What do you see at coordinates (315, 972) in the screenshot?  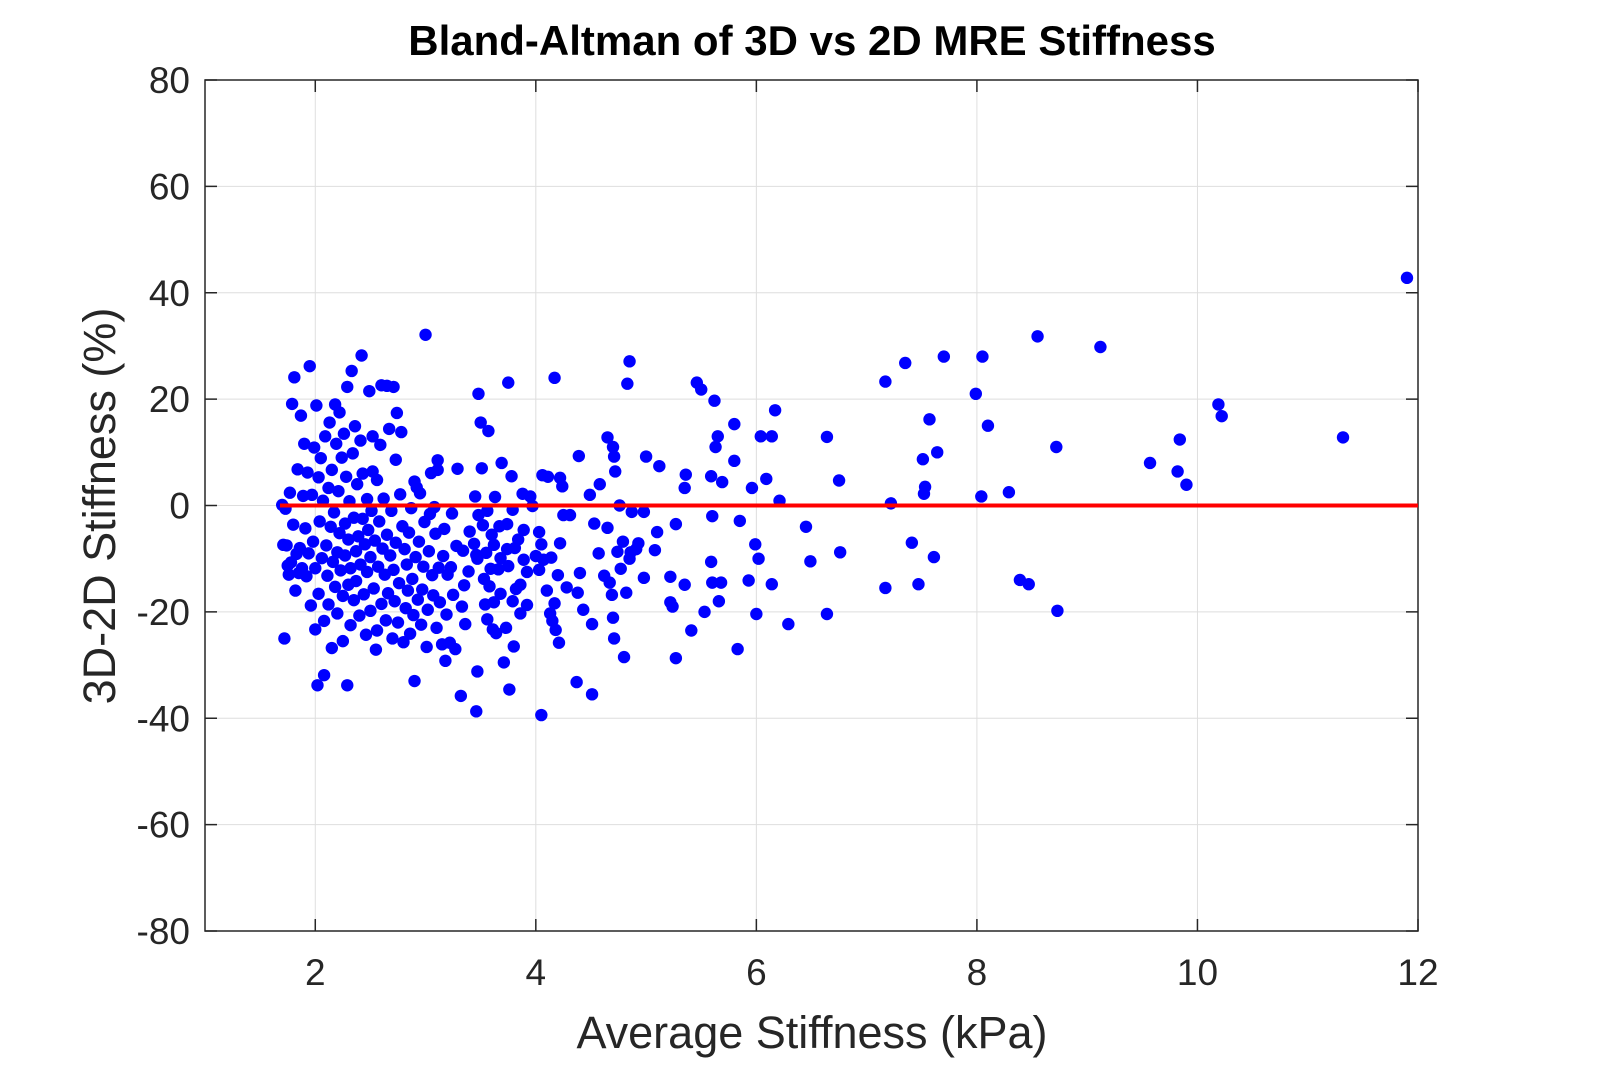 I see `x-tick-label: 2` at bounding box center [315, 972].